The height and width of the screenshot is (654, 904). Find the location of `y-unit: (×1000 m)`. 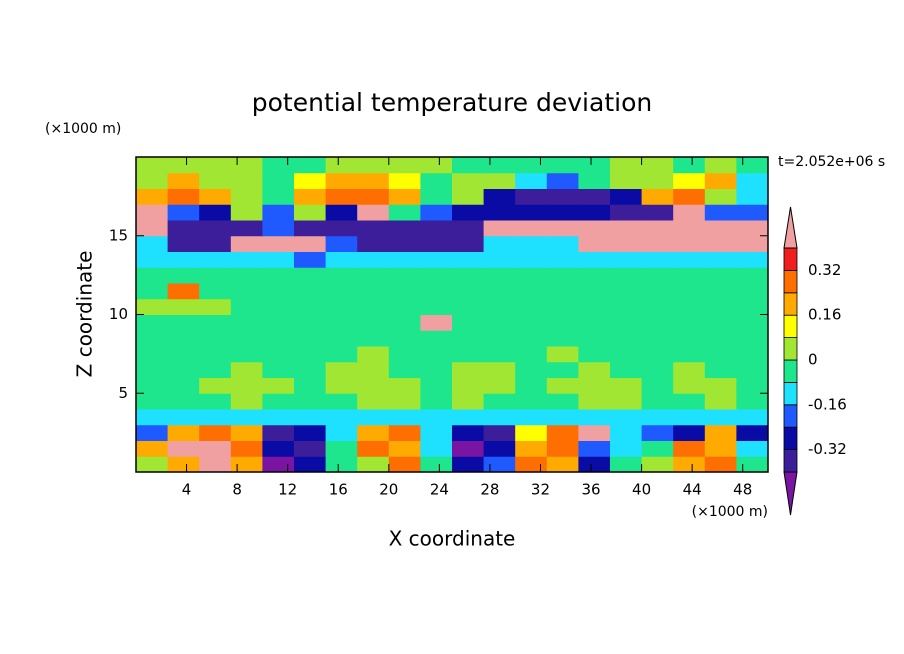

y-unit: (×1000 m) is located at coordinates (83, 129).